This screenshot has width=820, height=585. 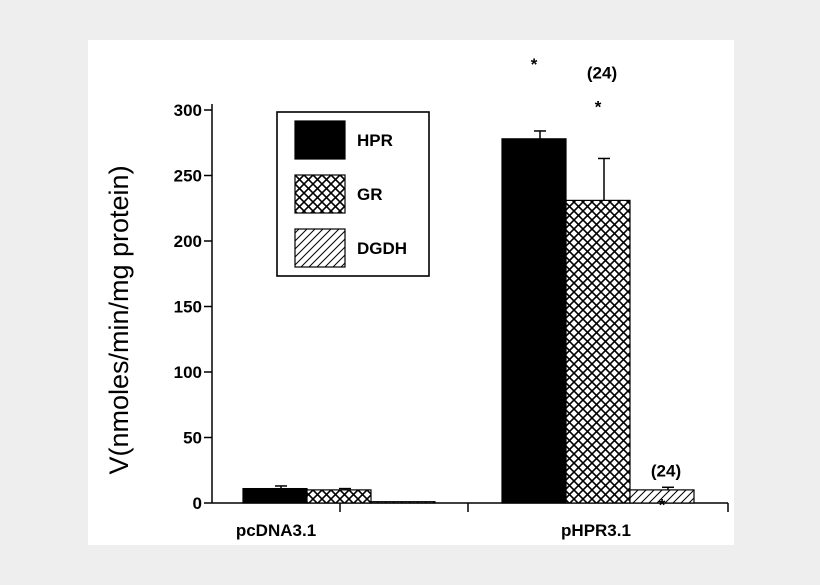 I want to click on y-tick-label: 250, so click(x=188, y=176).